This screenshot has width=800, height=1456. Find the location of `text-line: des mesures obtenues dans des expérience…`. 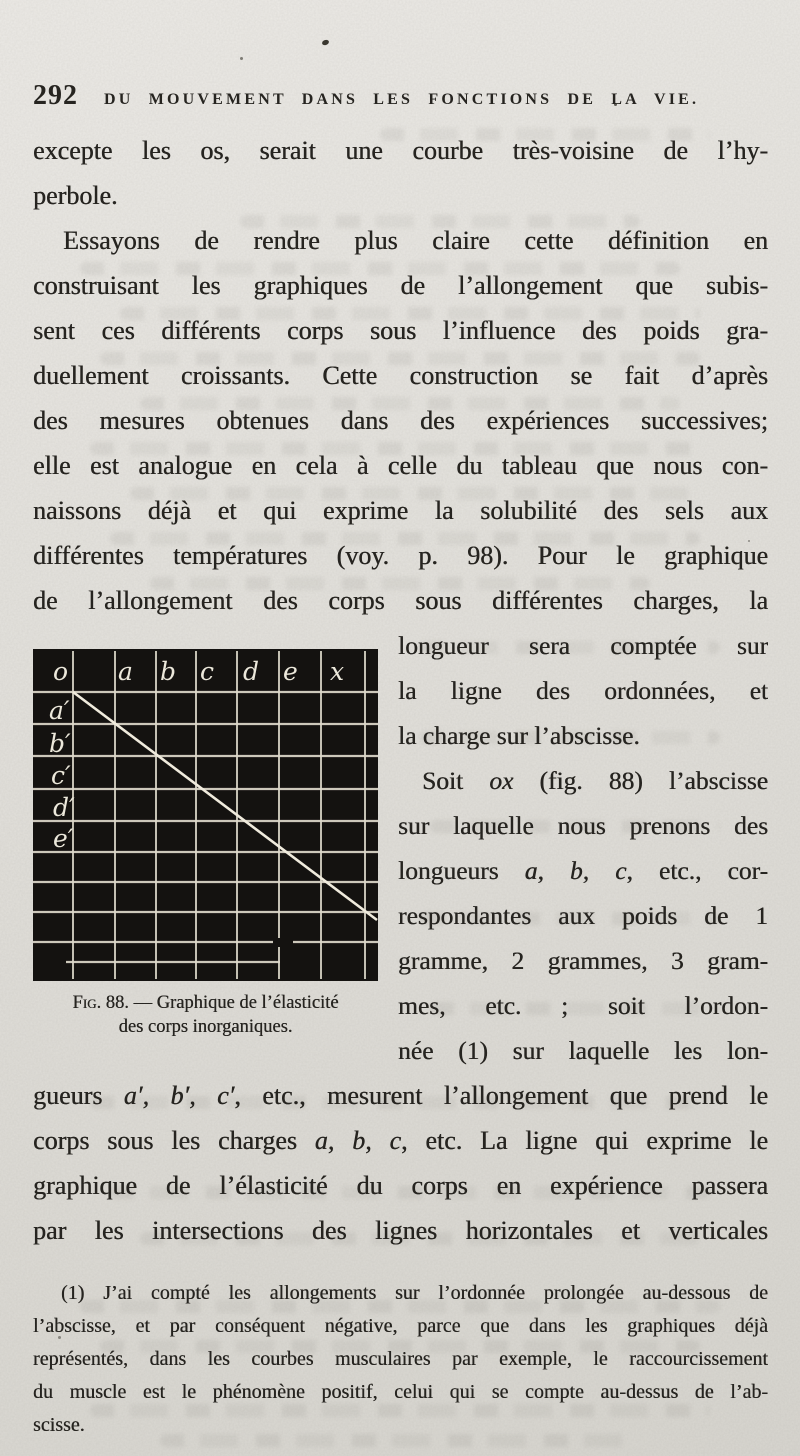

text-line: des mesures obtenues dans des expérience… is located at coordinates (400, 420).